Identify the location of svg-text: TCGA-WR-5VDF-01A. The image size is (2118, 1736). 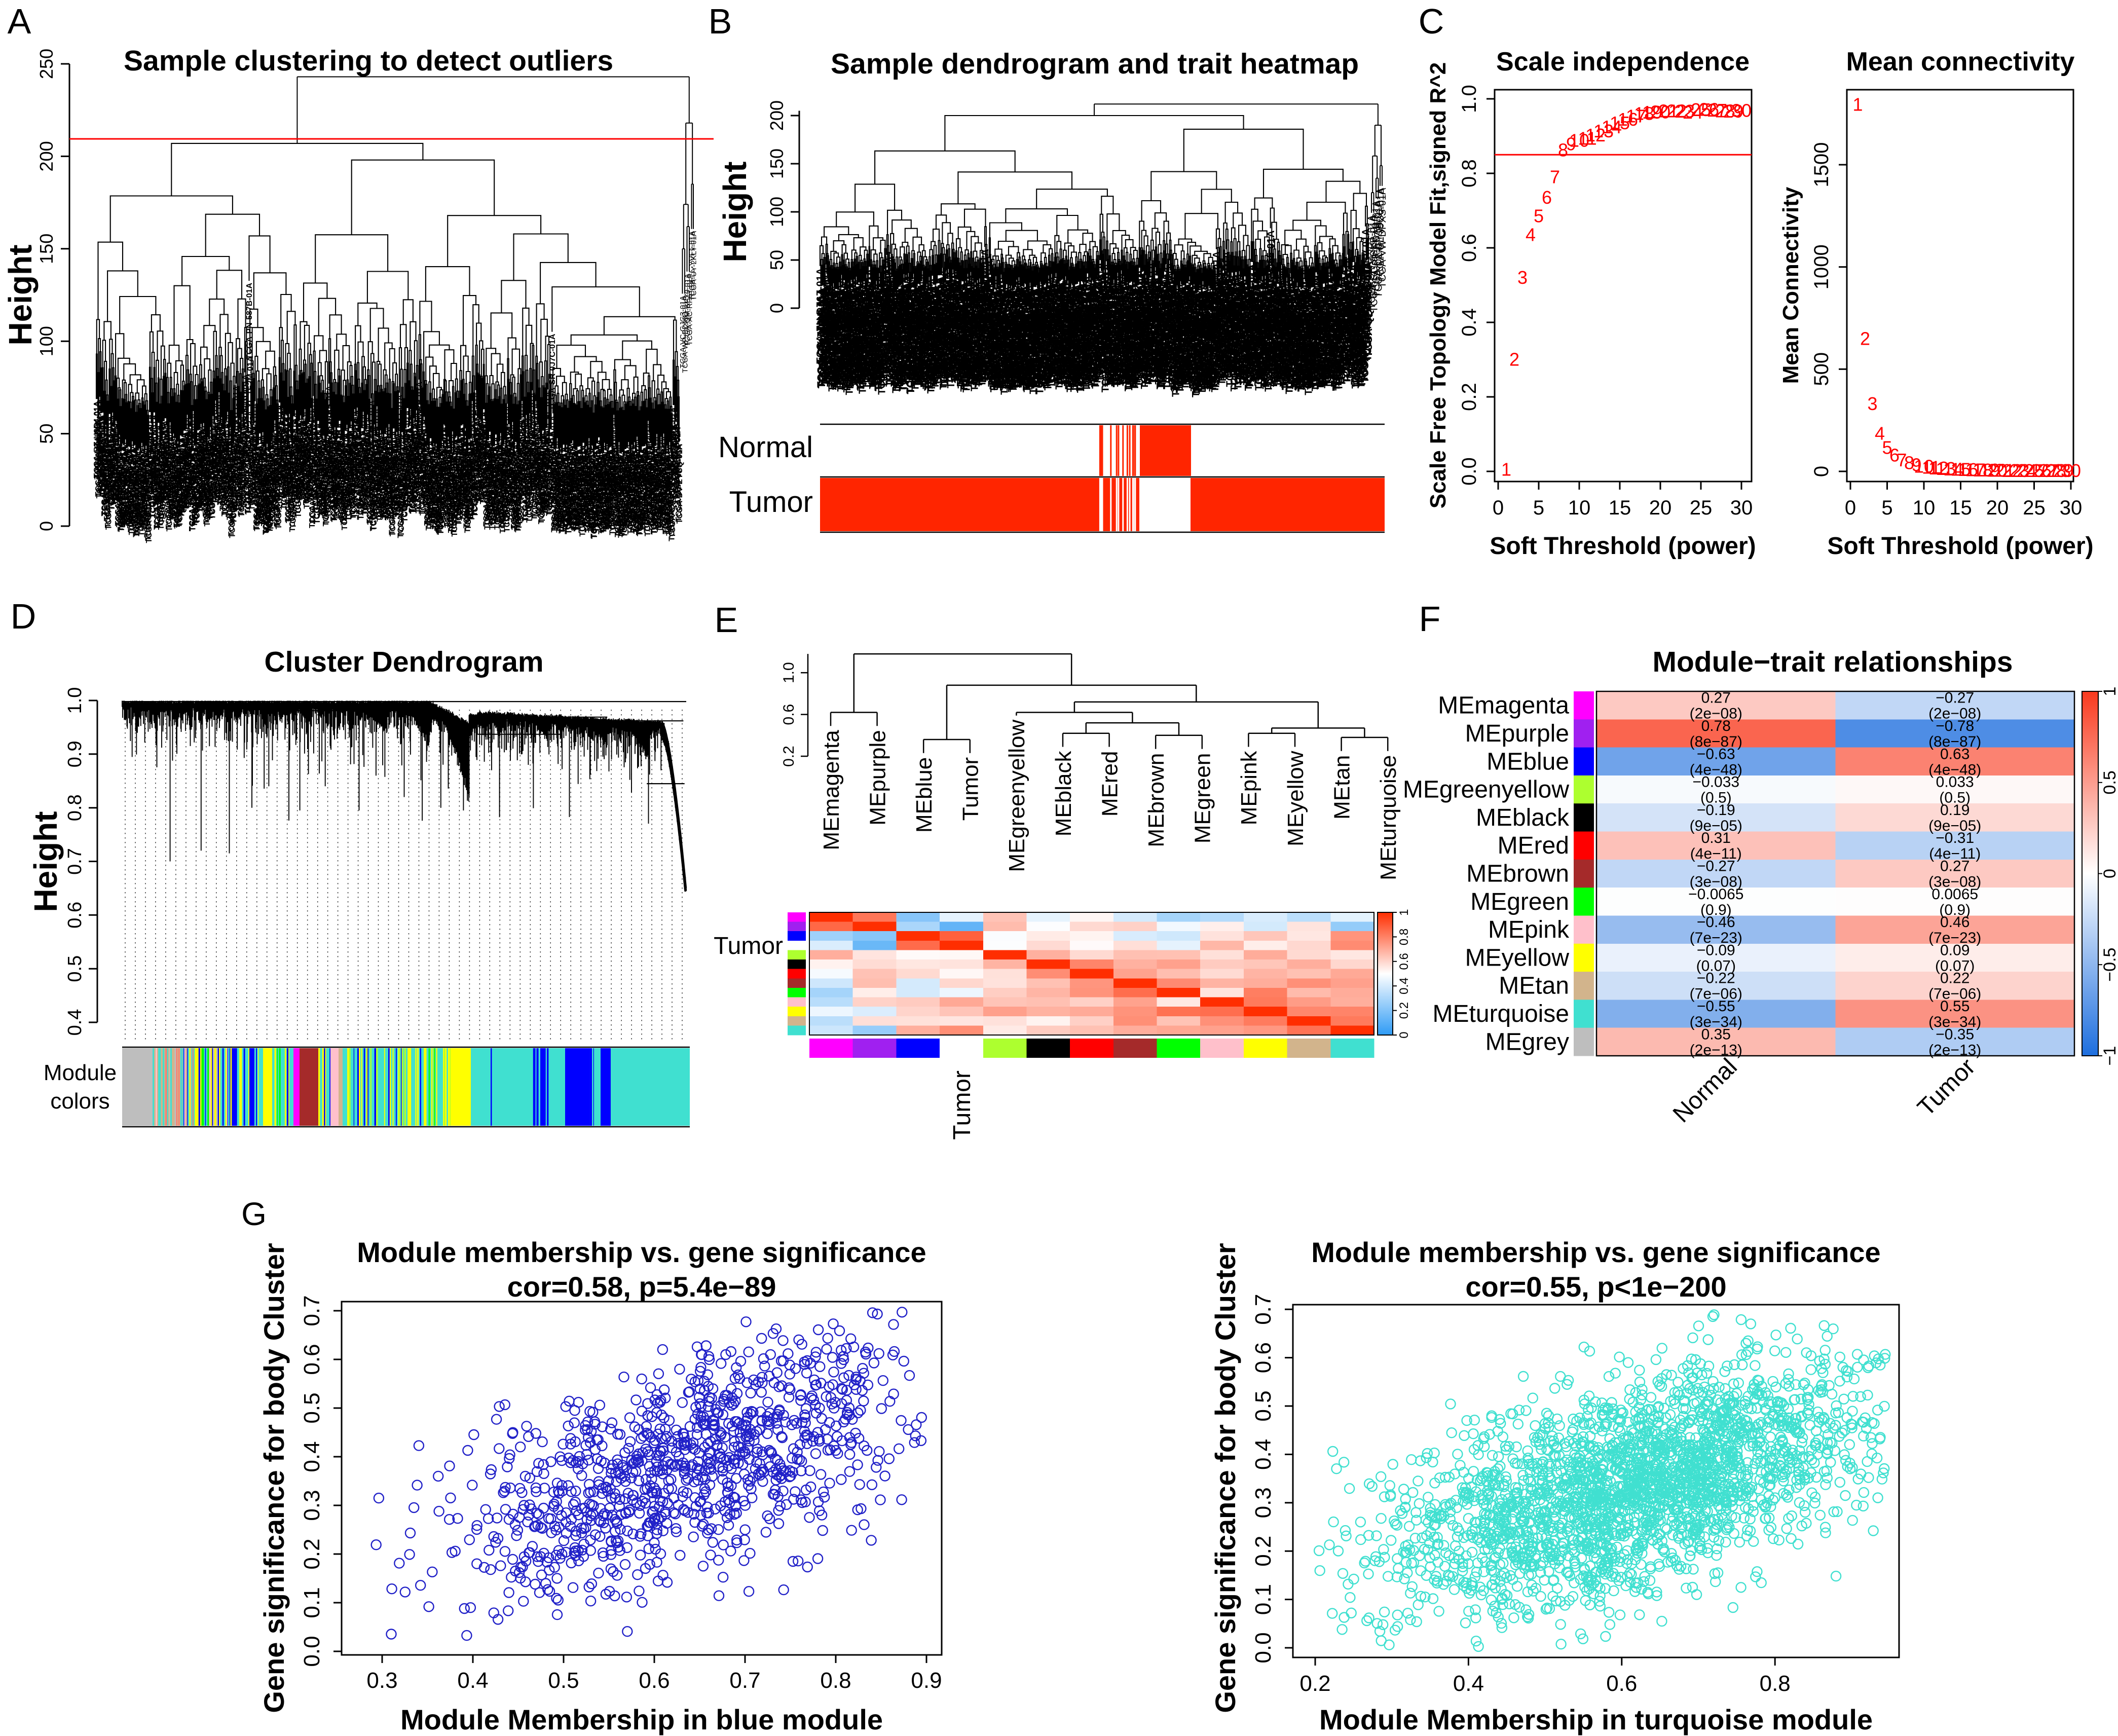
(1005, 344).